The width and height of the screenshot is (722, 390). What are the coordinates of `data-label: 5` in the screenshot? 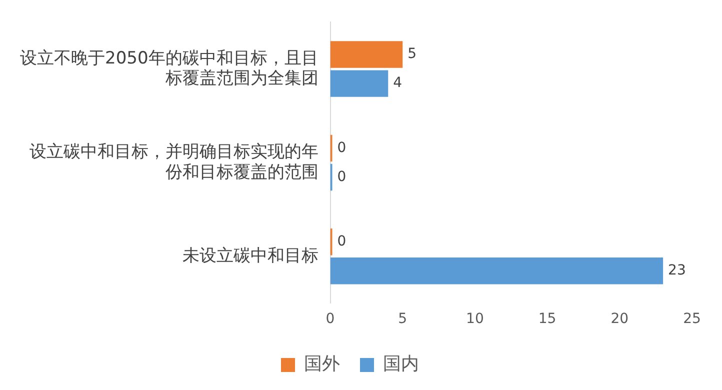 It's located at (412, 54).